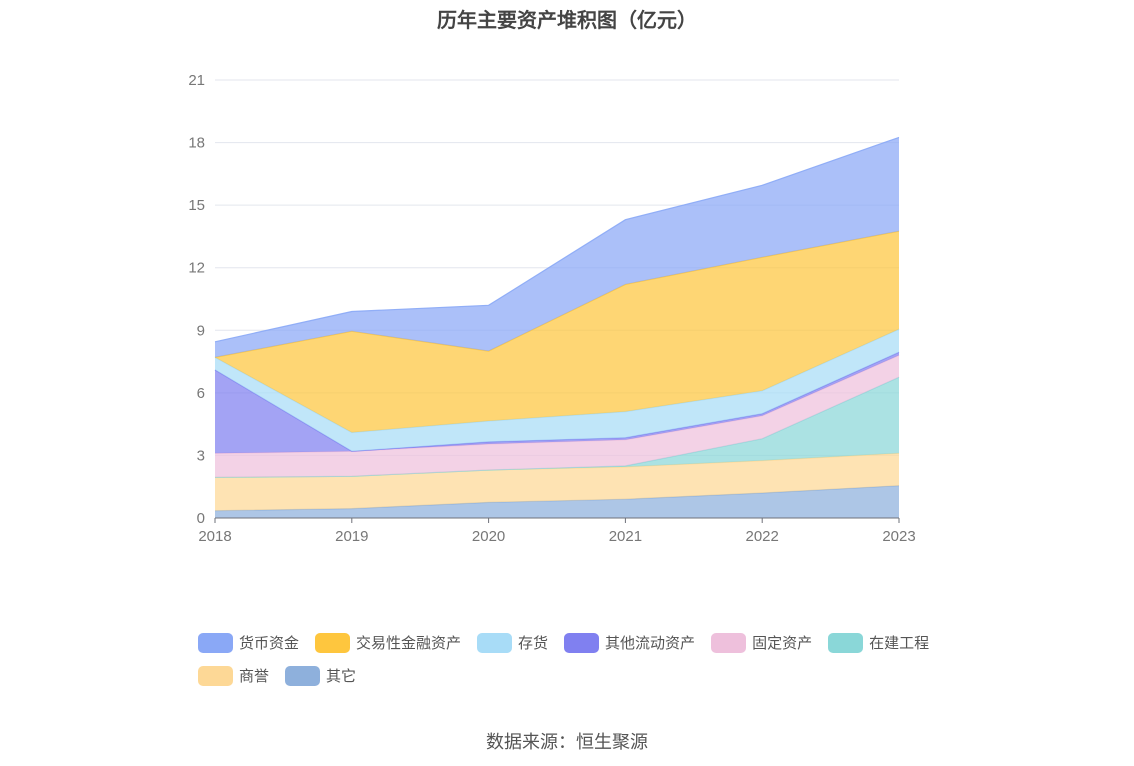 The image size is (1134, 766). Describe the element at coordinates (533, 643) in the screenshot. I see `legend-label: 存货` at that location.